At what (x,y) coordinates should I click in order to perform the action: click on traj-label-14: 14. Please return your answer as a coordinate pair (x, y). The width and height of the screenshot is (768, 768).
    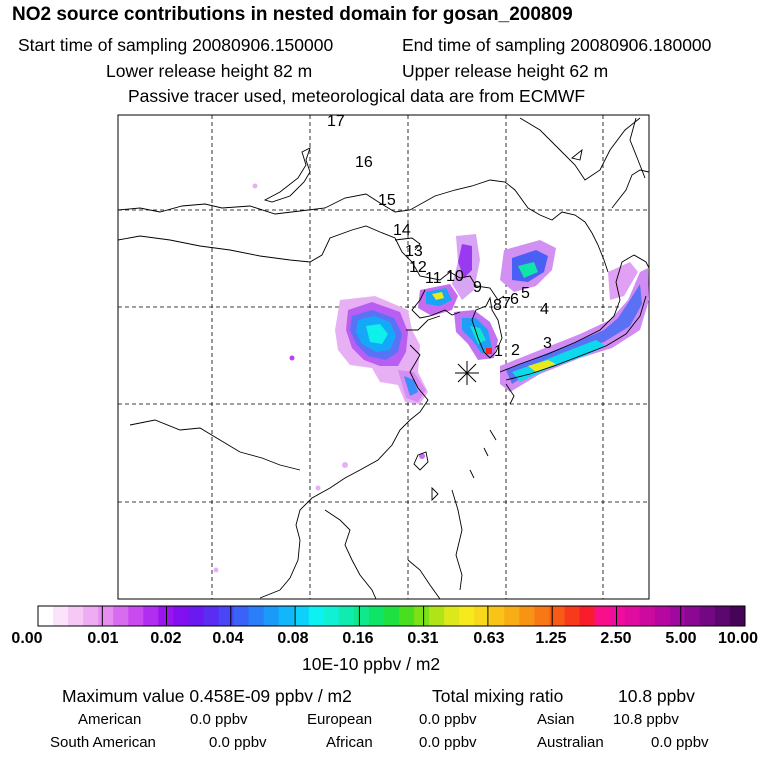
    Looking at the image, I should click on (402, 230).